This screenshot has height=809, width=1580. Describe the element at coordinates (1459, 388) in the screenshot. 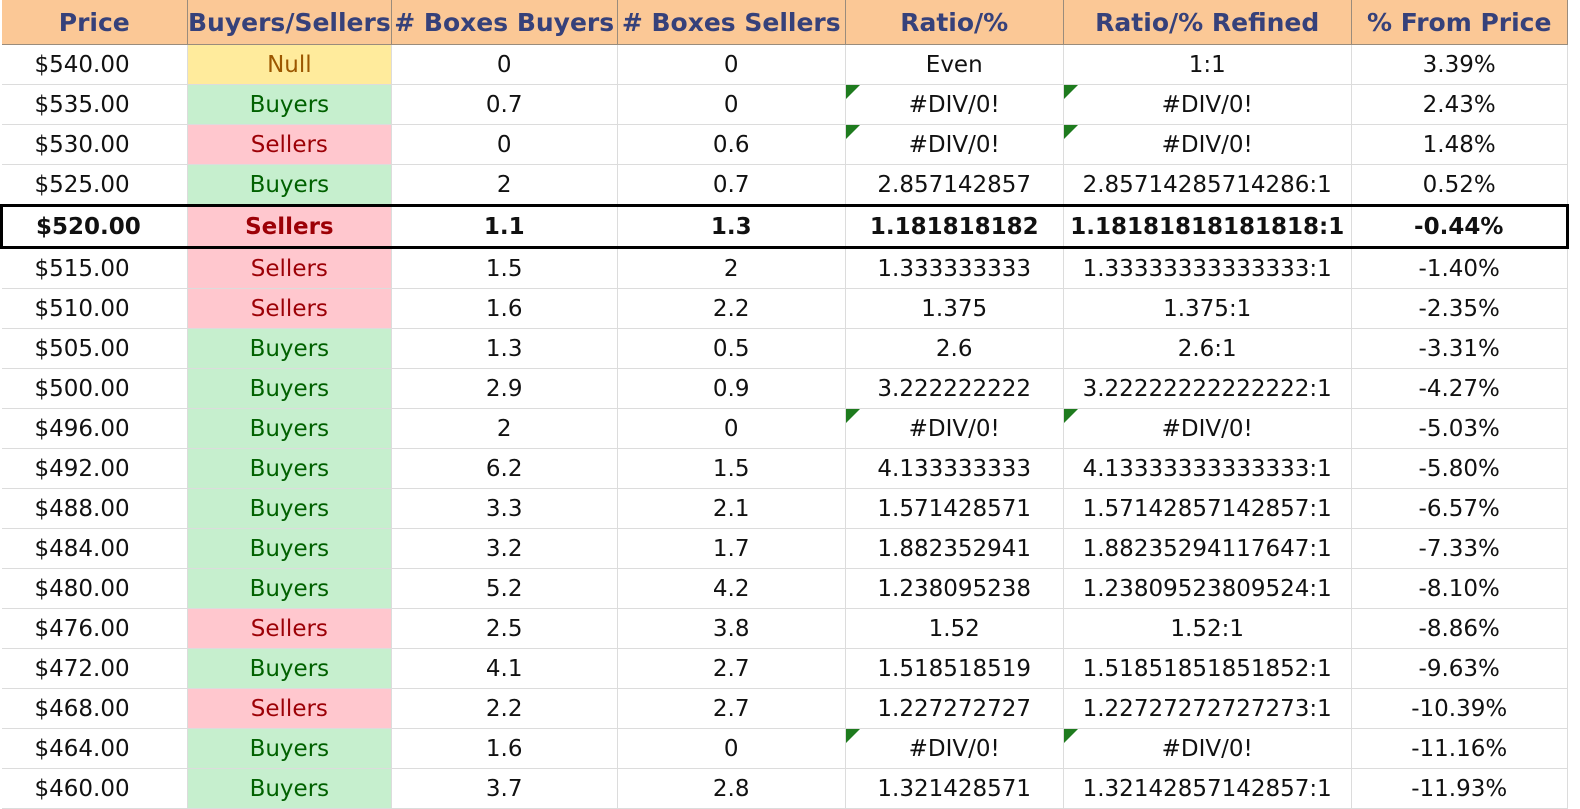

I see `from-price-cell: -4.27%` at that location.